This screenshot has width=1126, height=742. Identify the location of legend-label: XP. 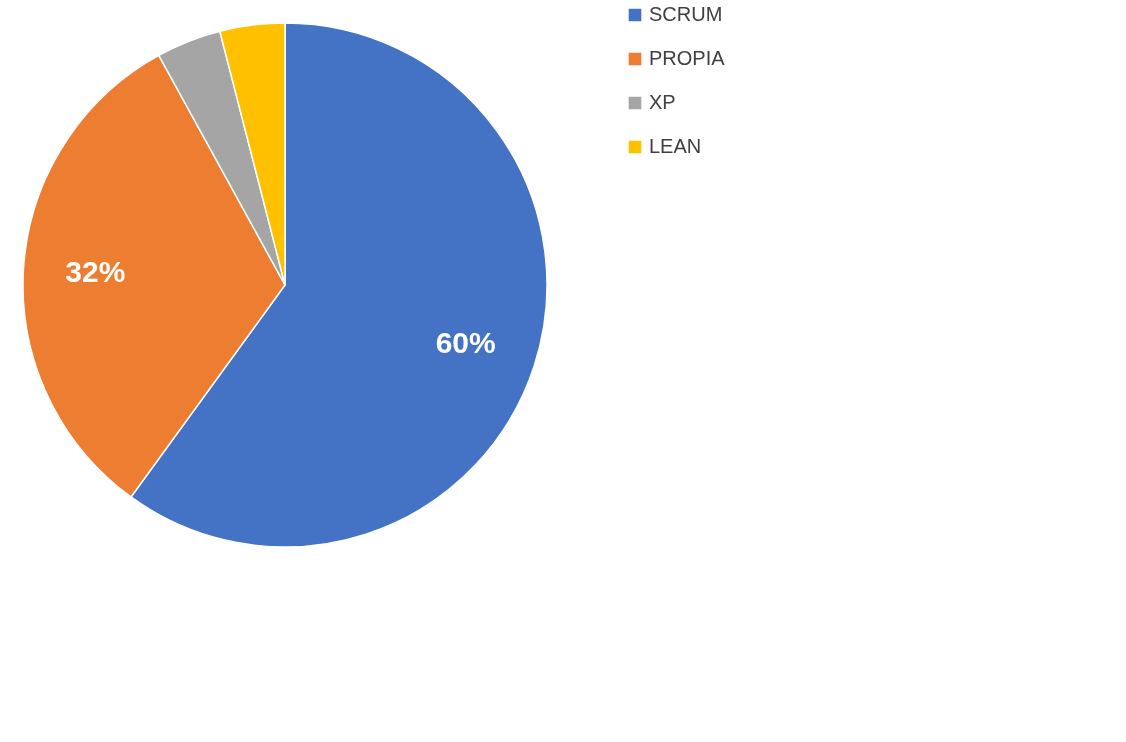
(662, 102).